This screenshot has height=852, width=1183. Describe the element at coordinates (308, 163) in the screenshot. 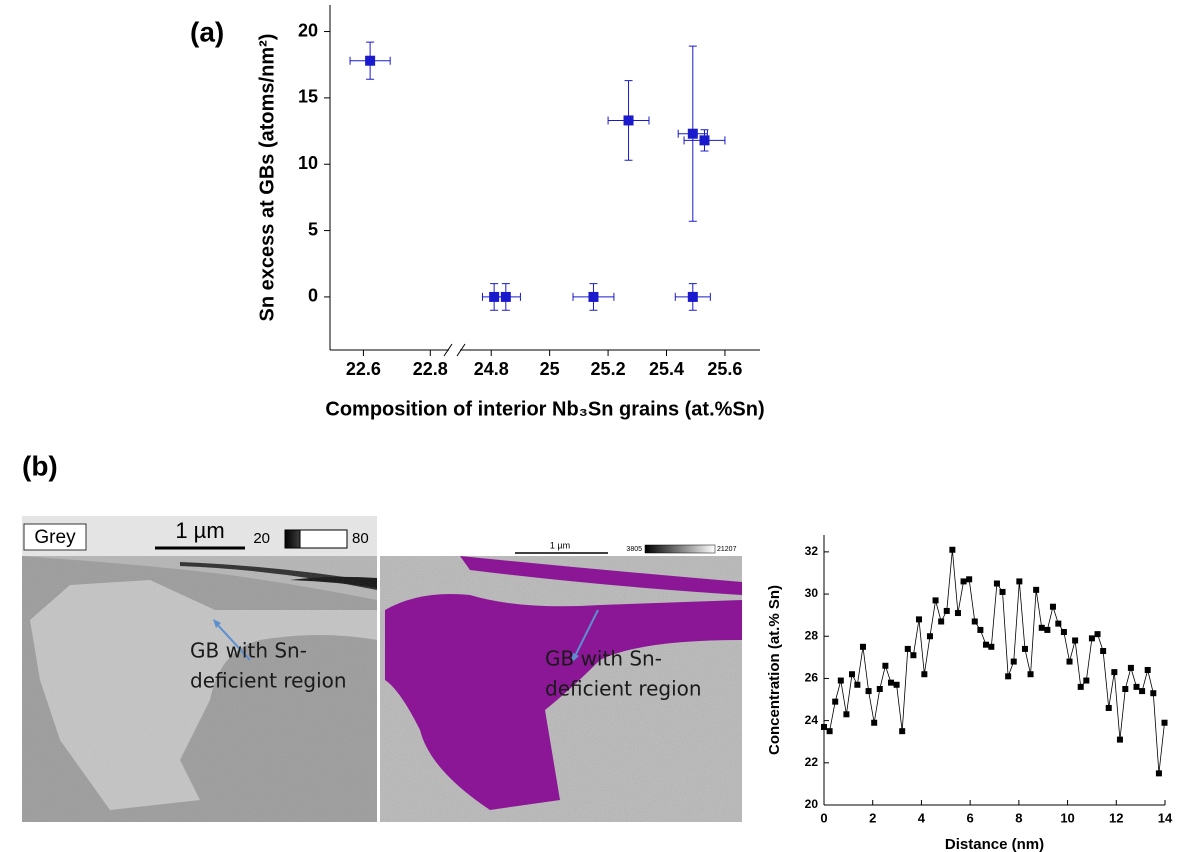

I see `y-tick-label: 10` at that location.